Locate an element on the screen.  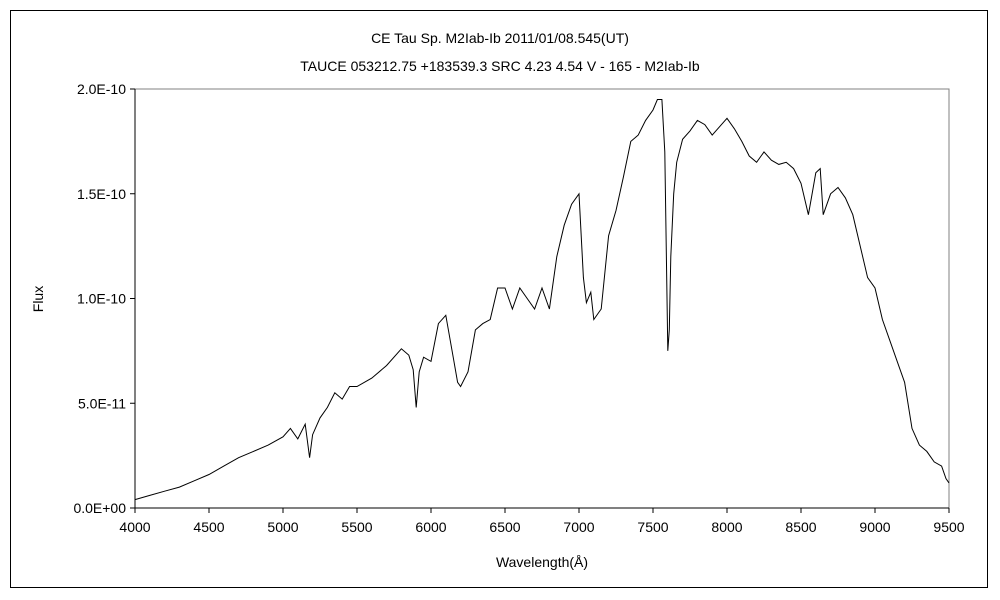
x-tick-label: 5500 is located at coordinates (356, 527).